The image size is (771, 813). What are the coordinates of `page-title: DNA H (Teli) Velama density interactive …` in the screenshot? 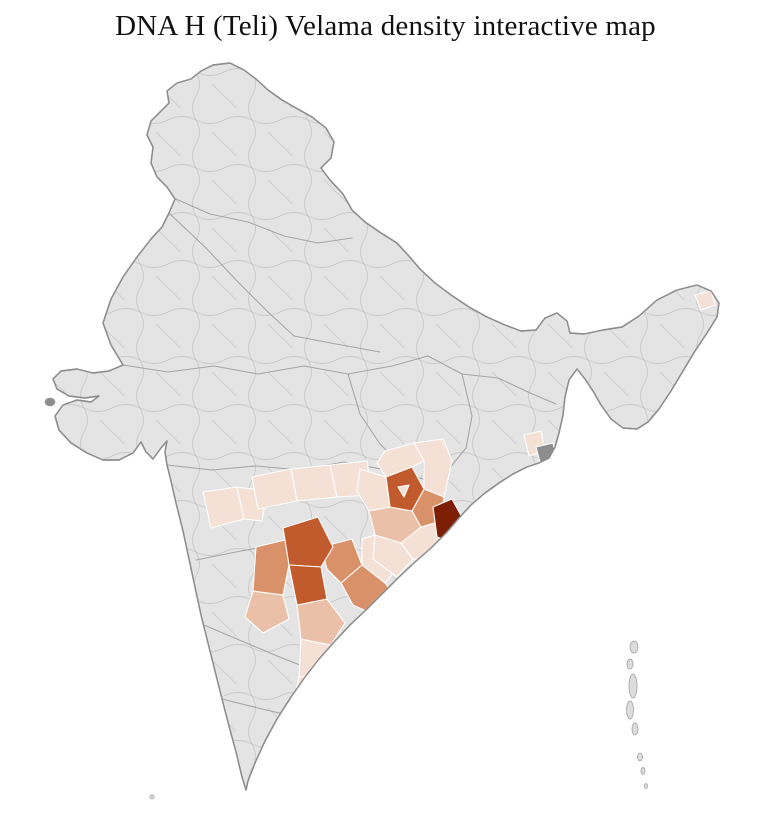 It's located at (385, 26).